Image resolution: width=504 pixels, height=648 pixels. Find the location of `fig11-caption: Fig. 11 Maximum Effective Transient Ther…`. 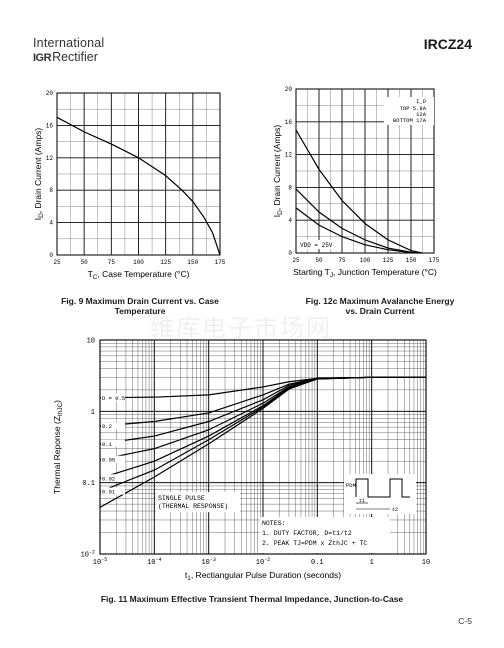

fig11-caption: Fig. 11 Maximum Effective Transient Ther… is located at coordinates (252, 599).